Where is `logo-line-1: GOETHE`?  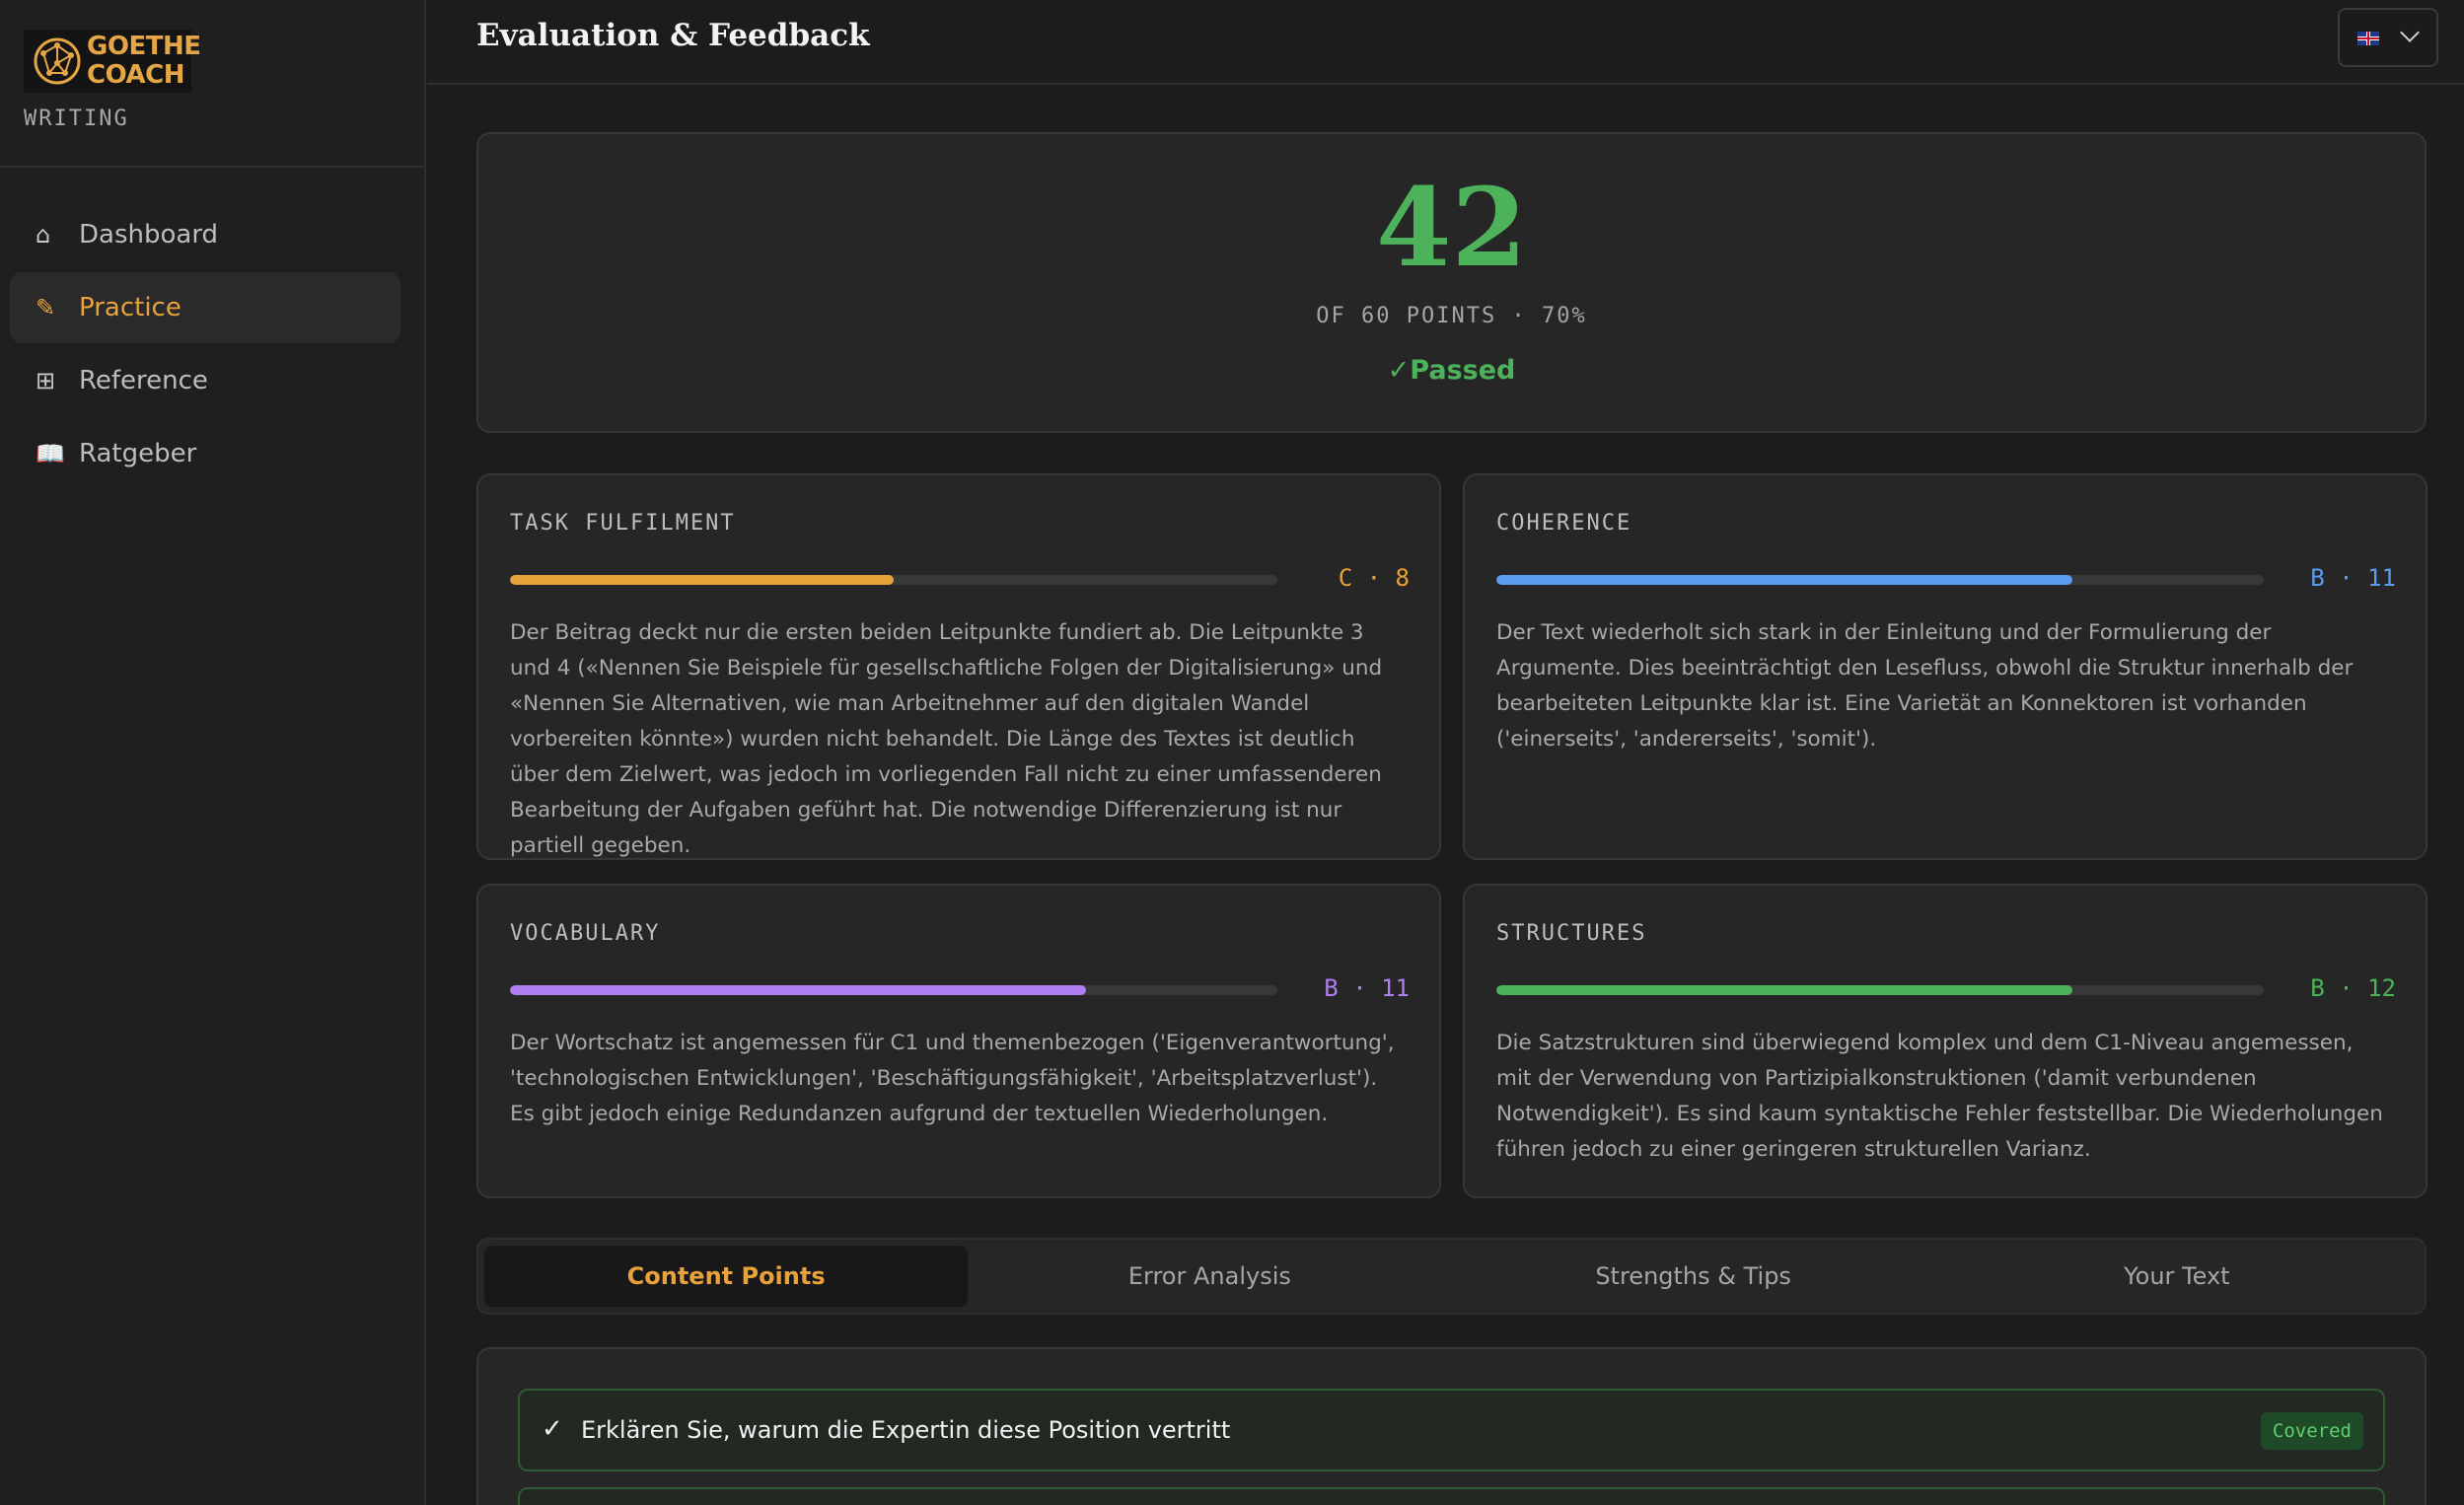 logo-line-1: GOETHE is located at coordinates (144, 46).